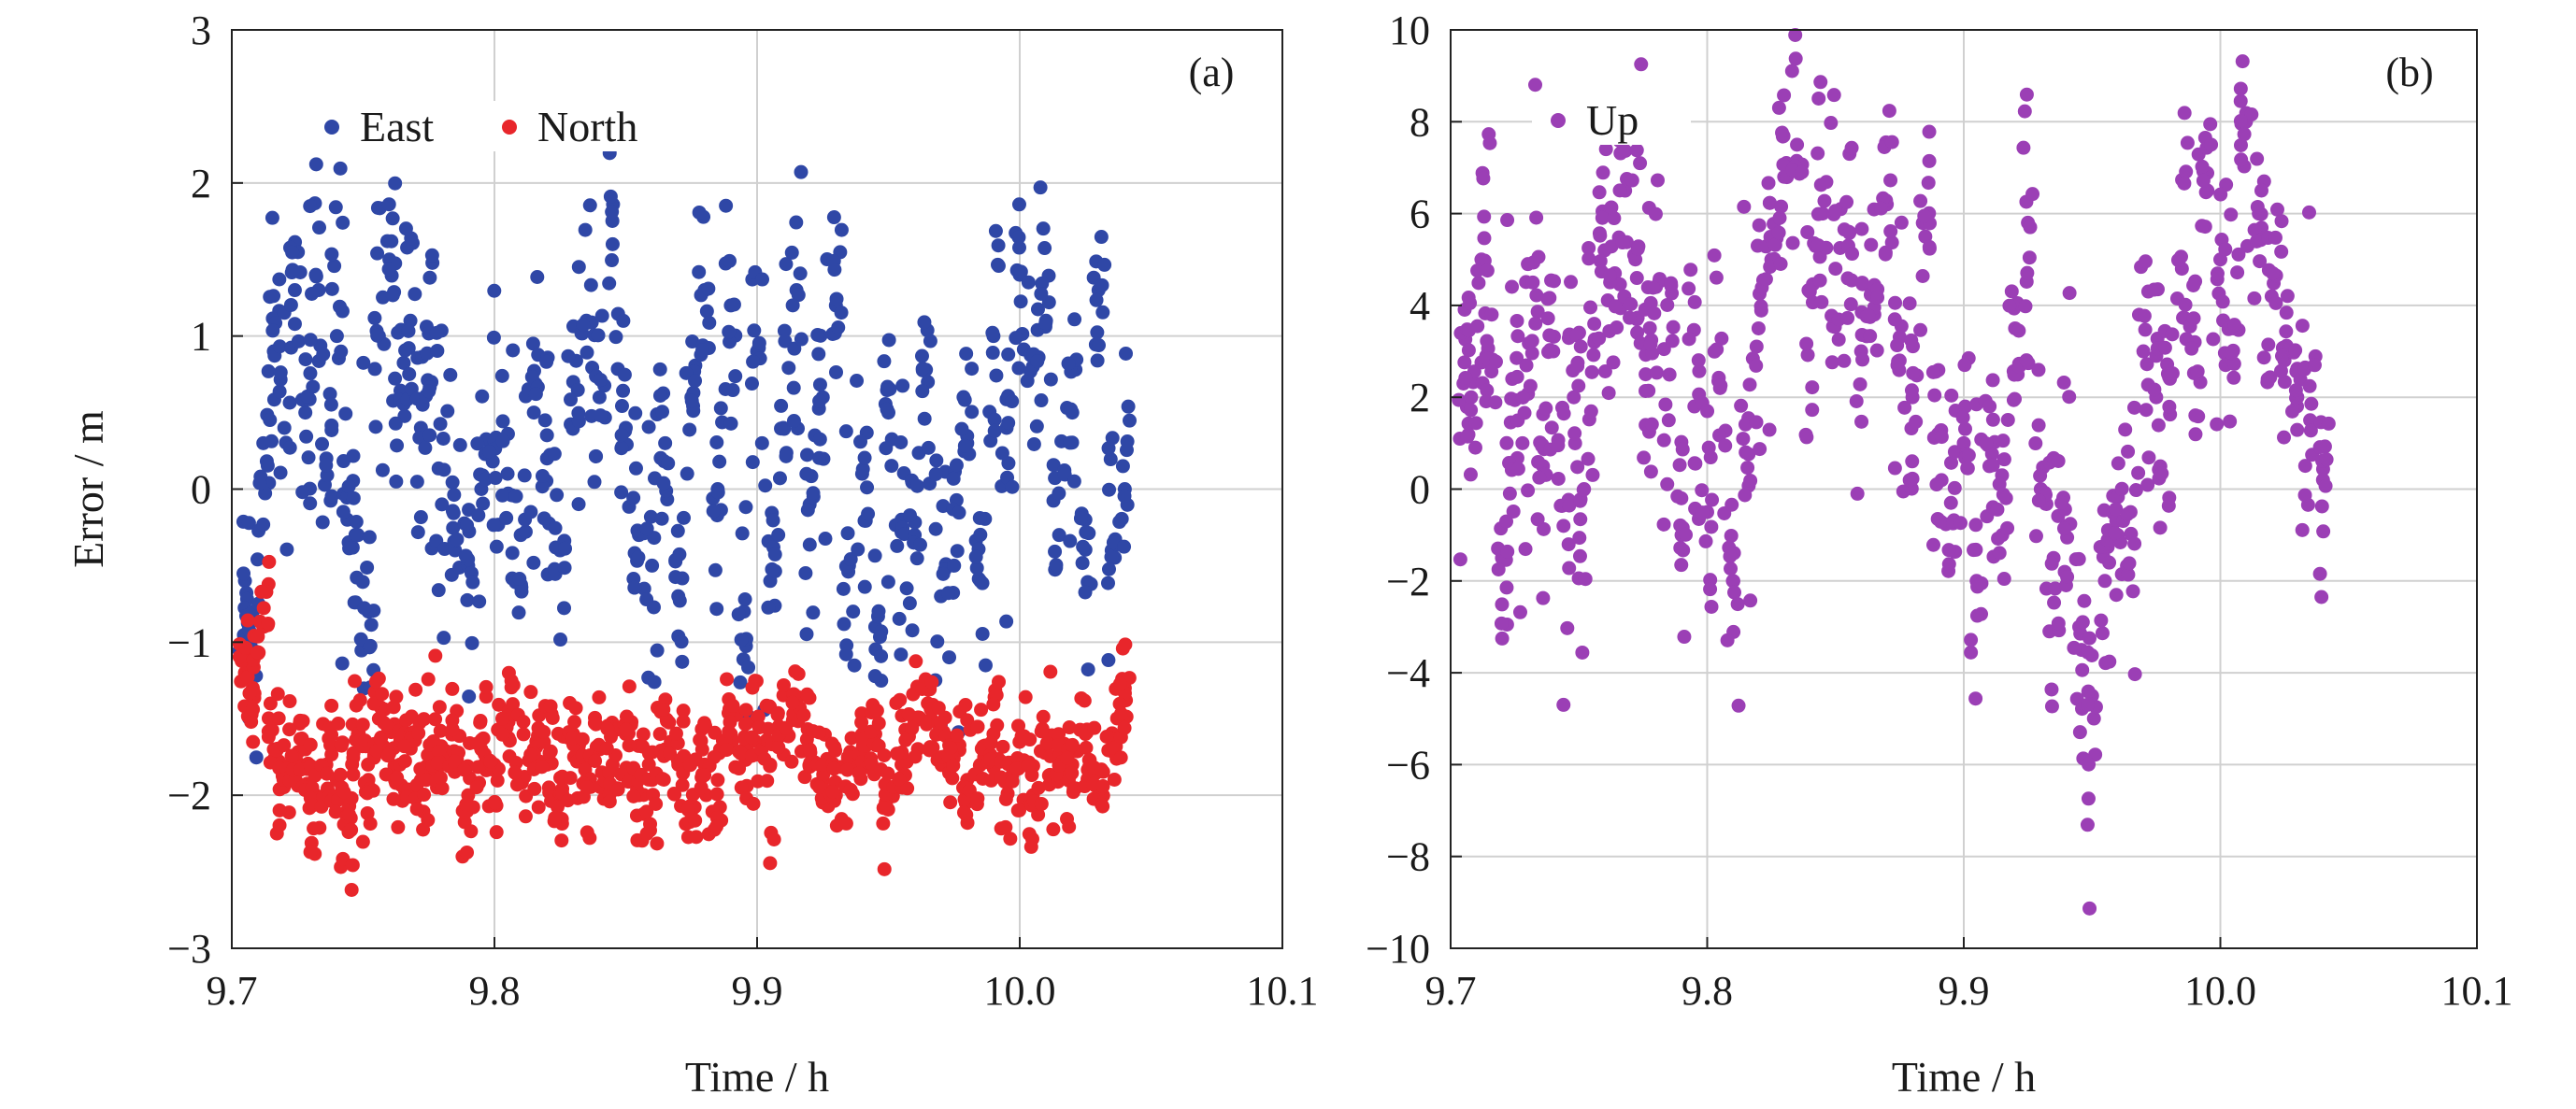  I want to click on legend-marker-up, so click(1558, 120).